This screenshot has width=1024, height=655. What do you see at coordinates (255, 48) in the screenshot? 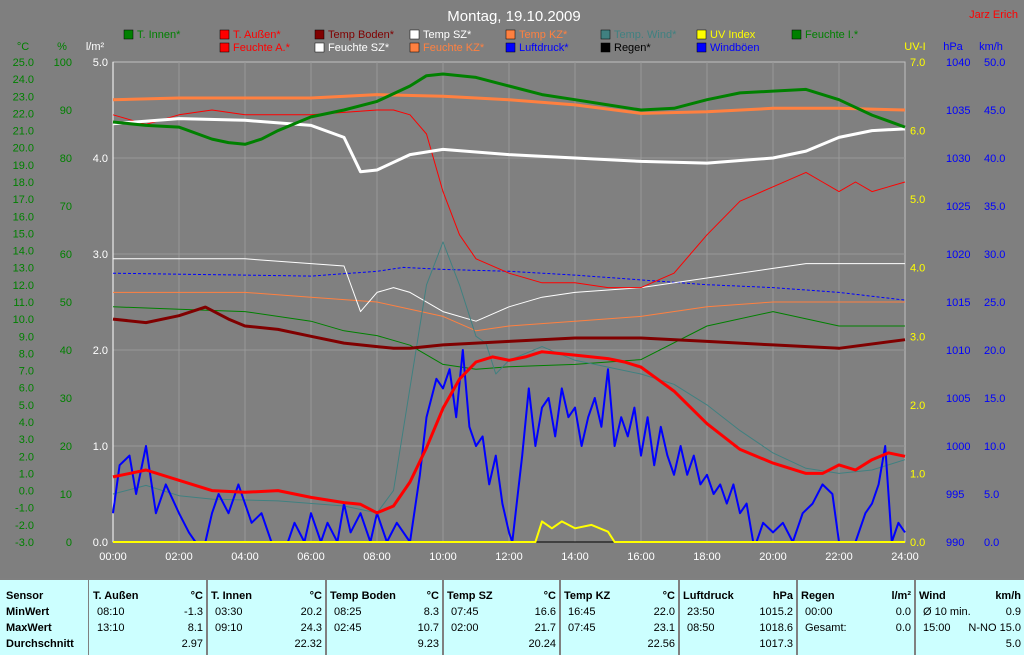
I see `legend-item: Feuchte A.*` at bounding box center [255, 48].